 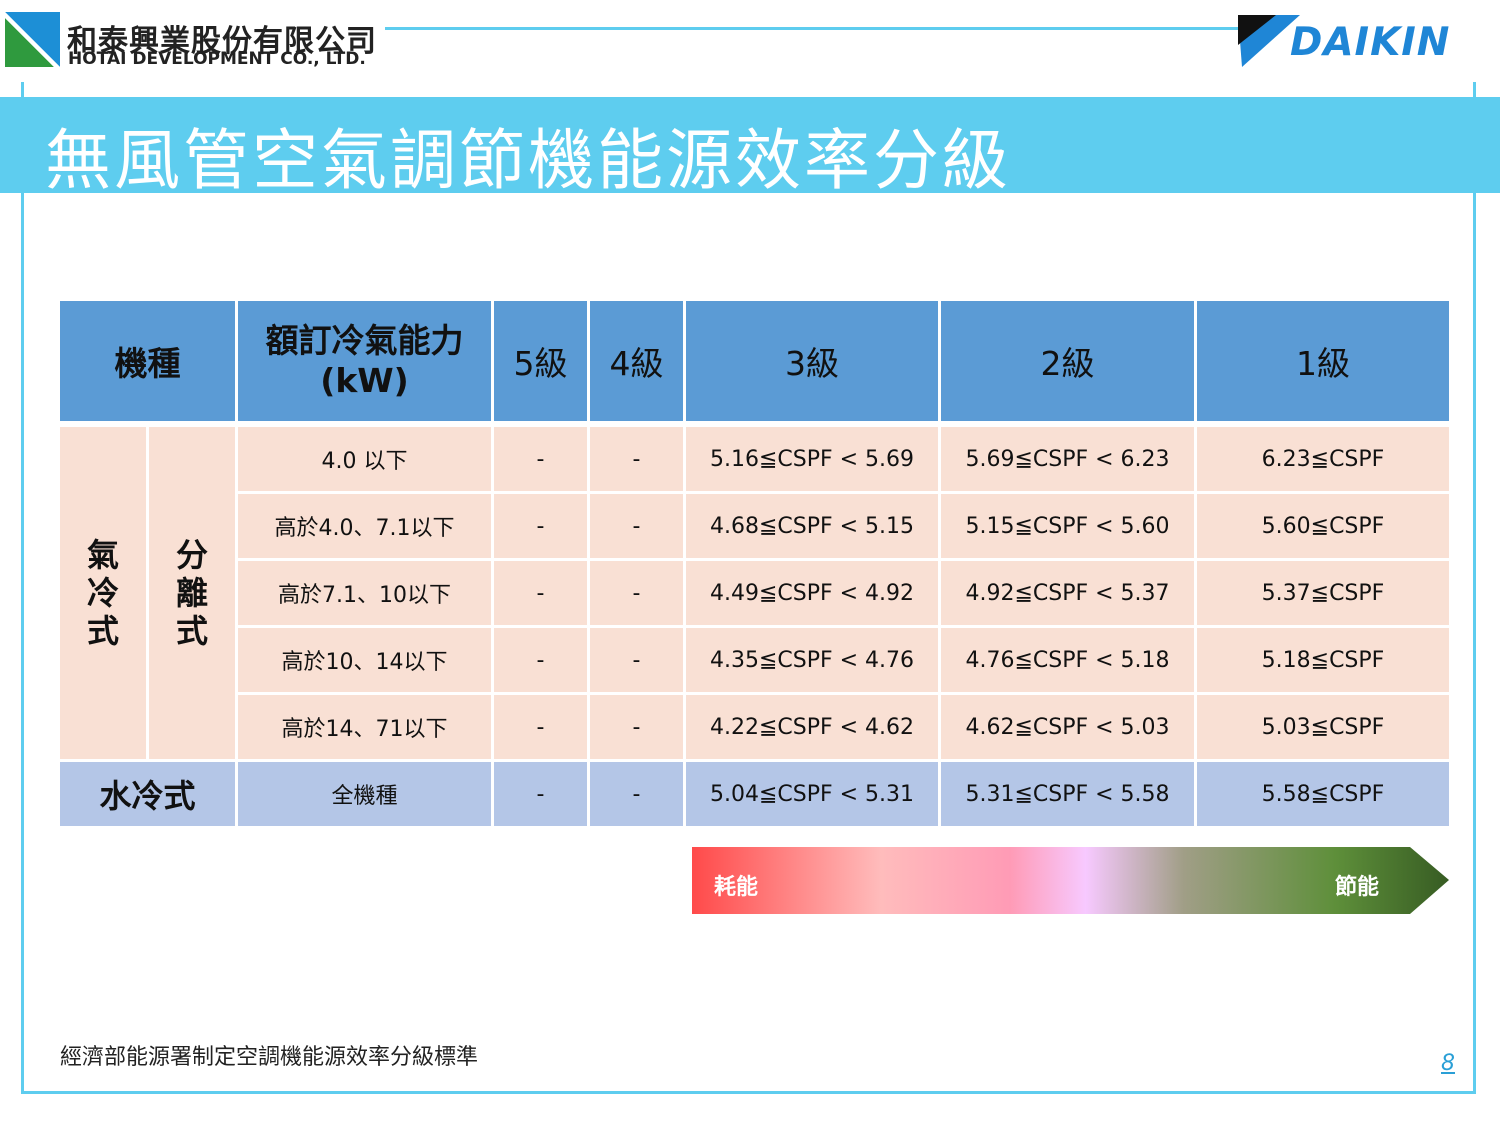 What do you see at coordinates (1067, 727) in the screenshot?
I see `grade2-cell: 4.62≦CSPF < 5.03` at bounding box center [1067, 727].